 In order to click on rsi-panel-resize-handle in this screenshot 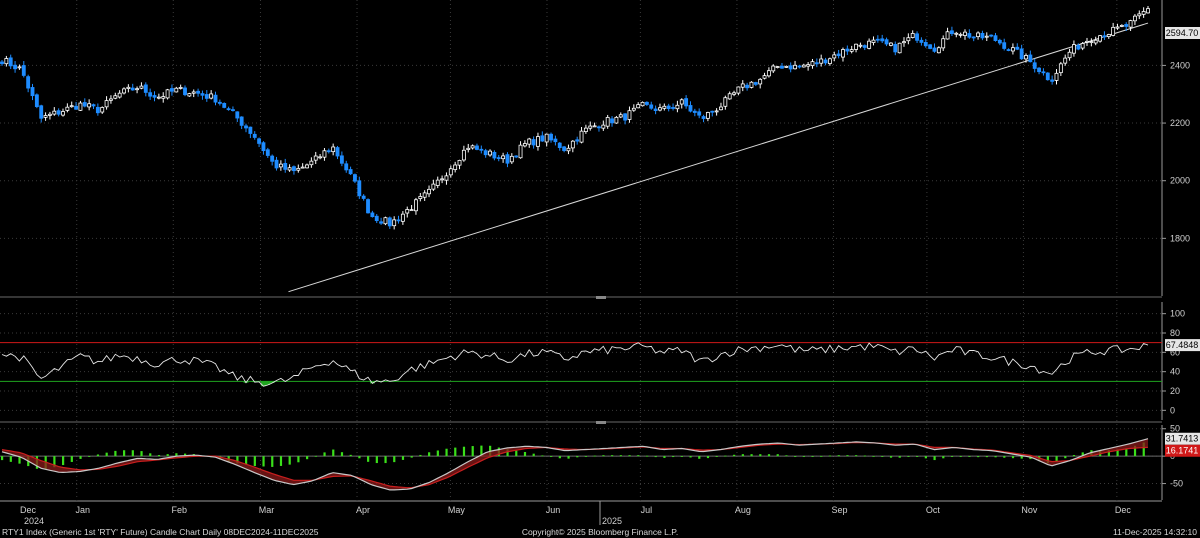, I will do `click(601, 422)`.